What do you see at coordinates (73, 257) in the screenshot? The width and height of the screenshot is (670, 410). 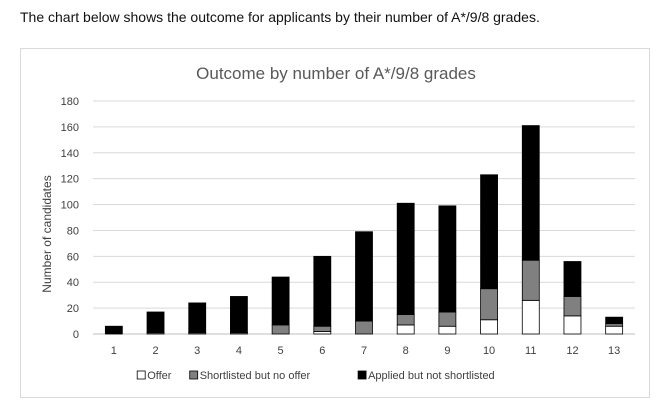 I see `y-tick-label-60: 60` at bounding box center [73, 257].